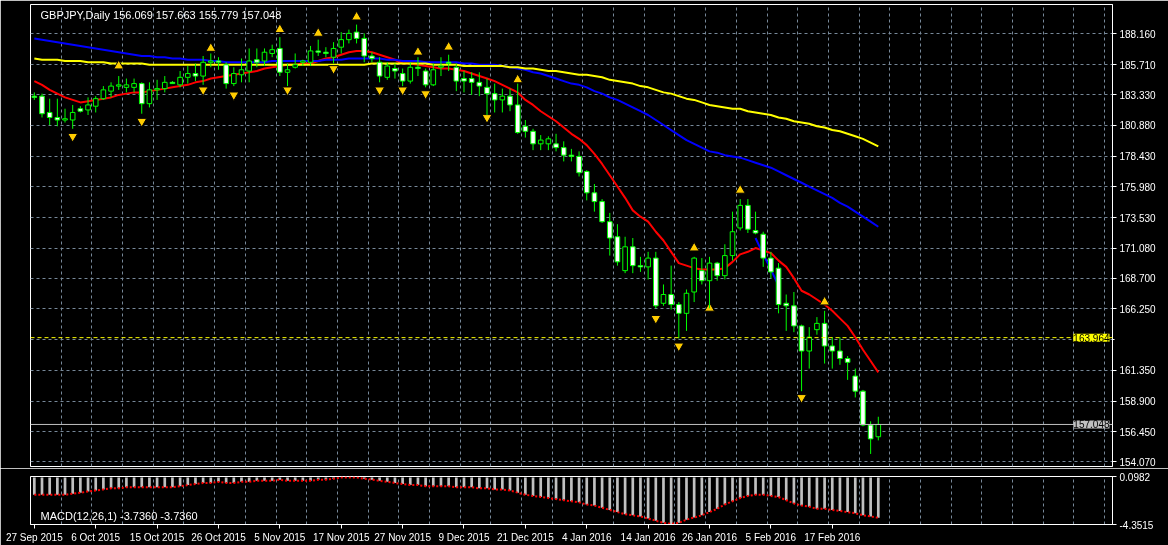 The height and width of the screenshot is (545, 1168). I want to click on x-tick-label: 26 Jan 2016, so click(709, 537).